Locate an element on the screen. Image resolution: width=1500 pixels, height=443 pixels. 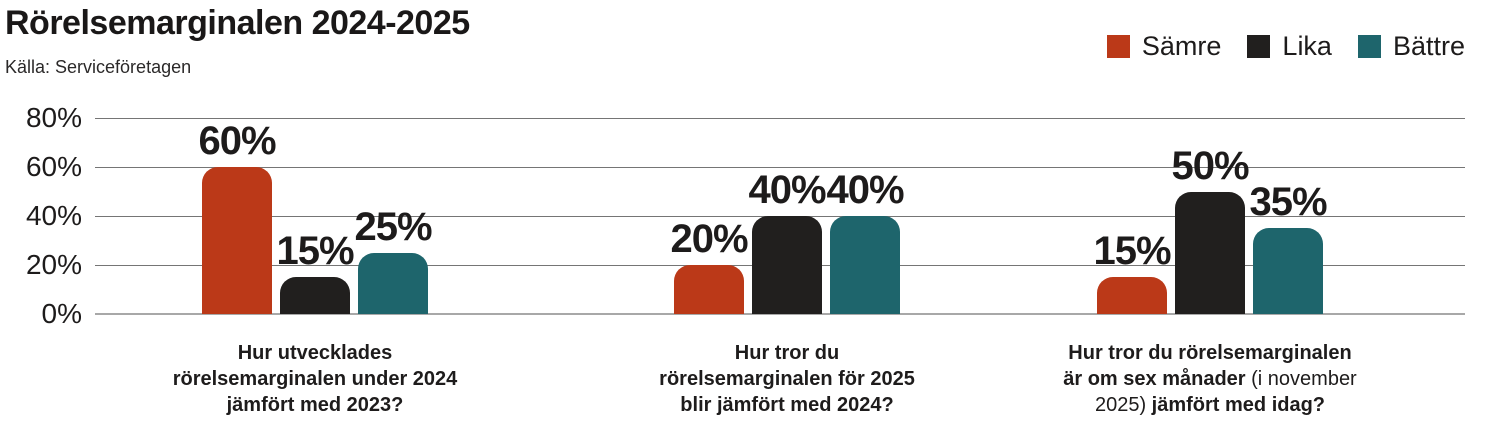
bar-group1-samre: 60% is located at coordinates (237, 216).